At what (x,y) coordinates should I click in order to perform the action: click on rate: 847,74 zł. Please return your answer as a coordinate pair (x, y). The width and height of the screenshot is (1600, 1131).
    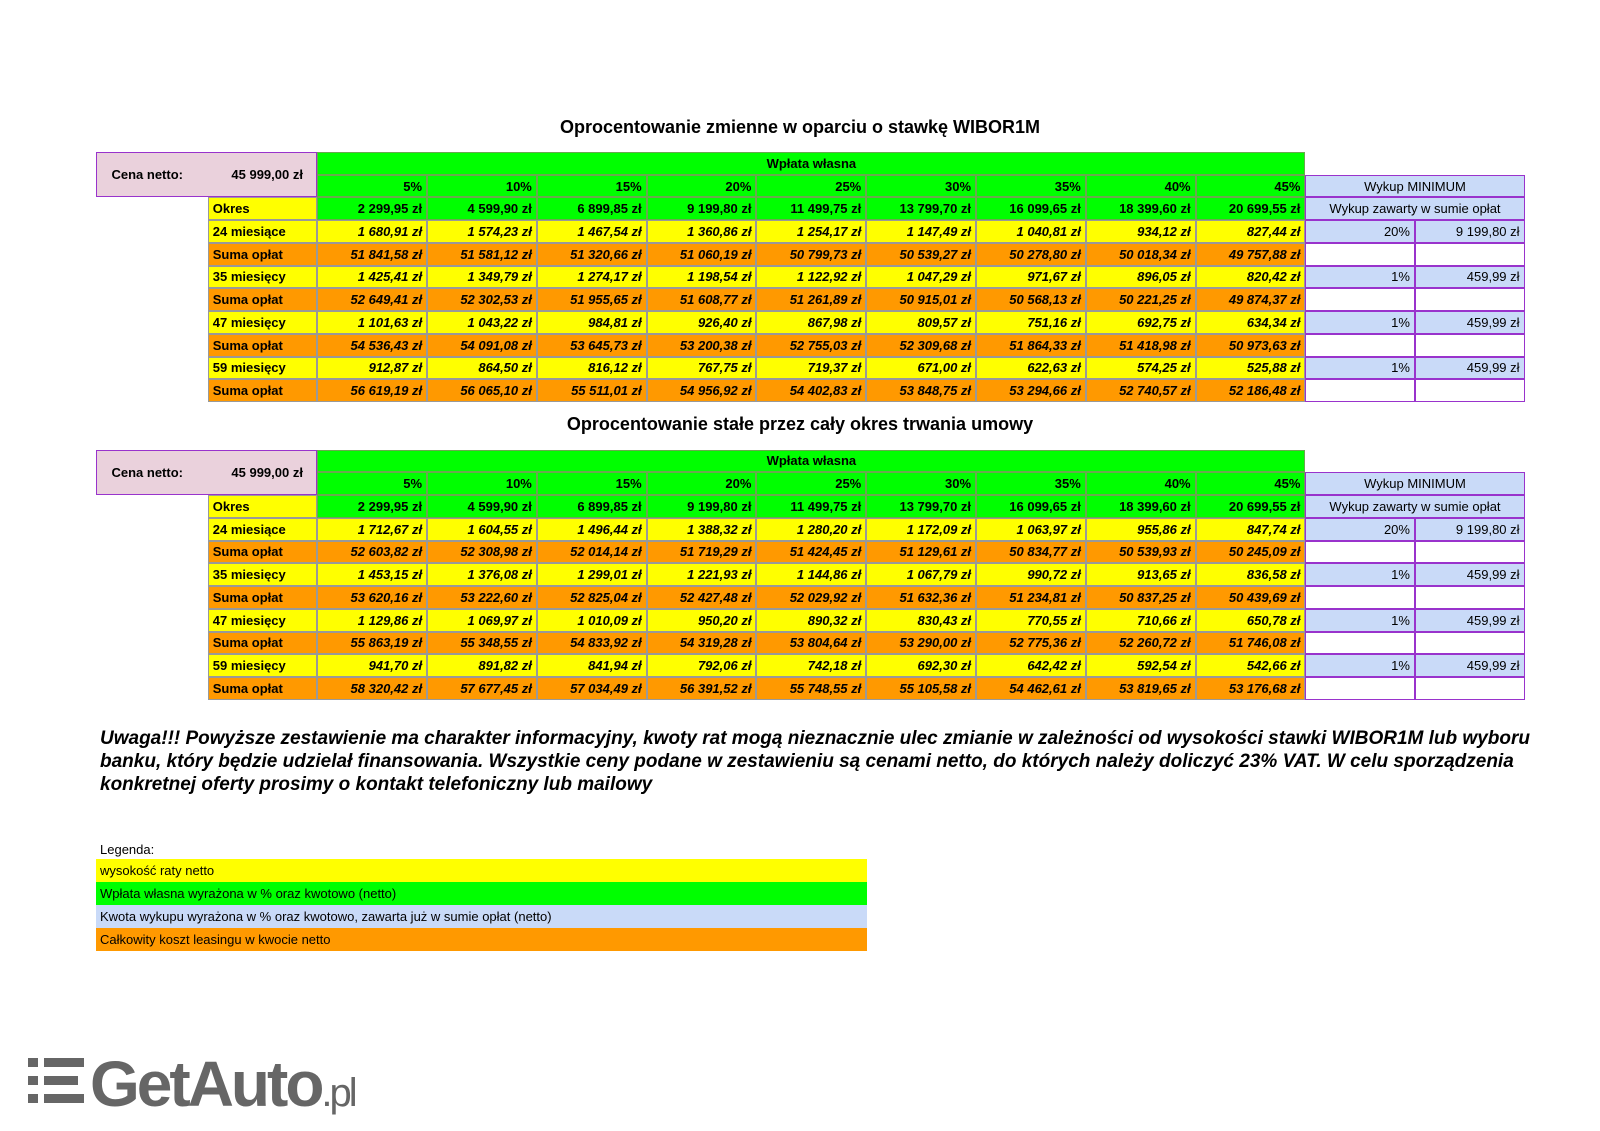
    Looking at the image, I should click on (1250, 529).